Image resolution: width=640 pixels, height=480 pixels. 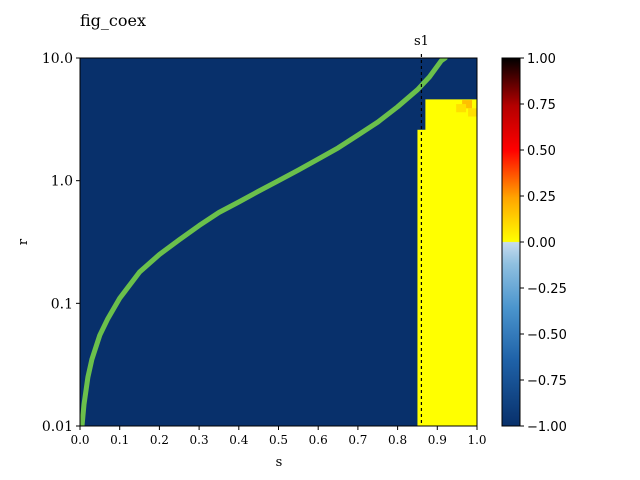 What do you see at coordinates (357, 440) in the screenshot?
I see `x-tick-label: 0.7` at bounding box center [357, 440].